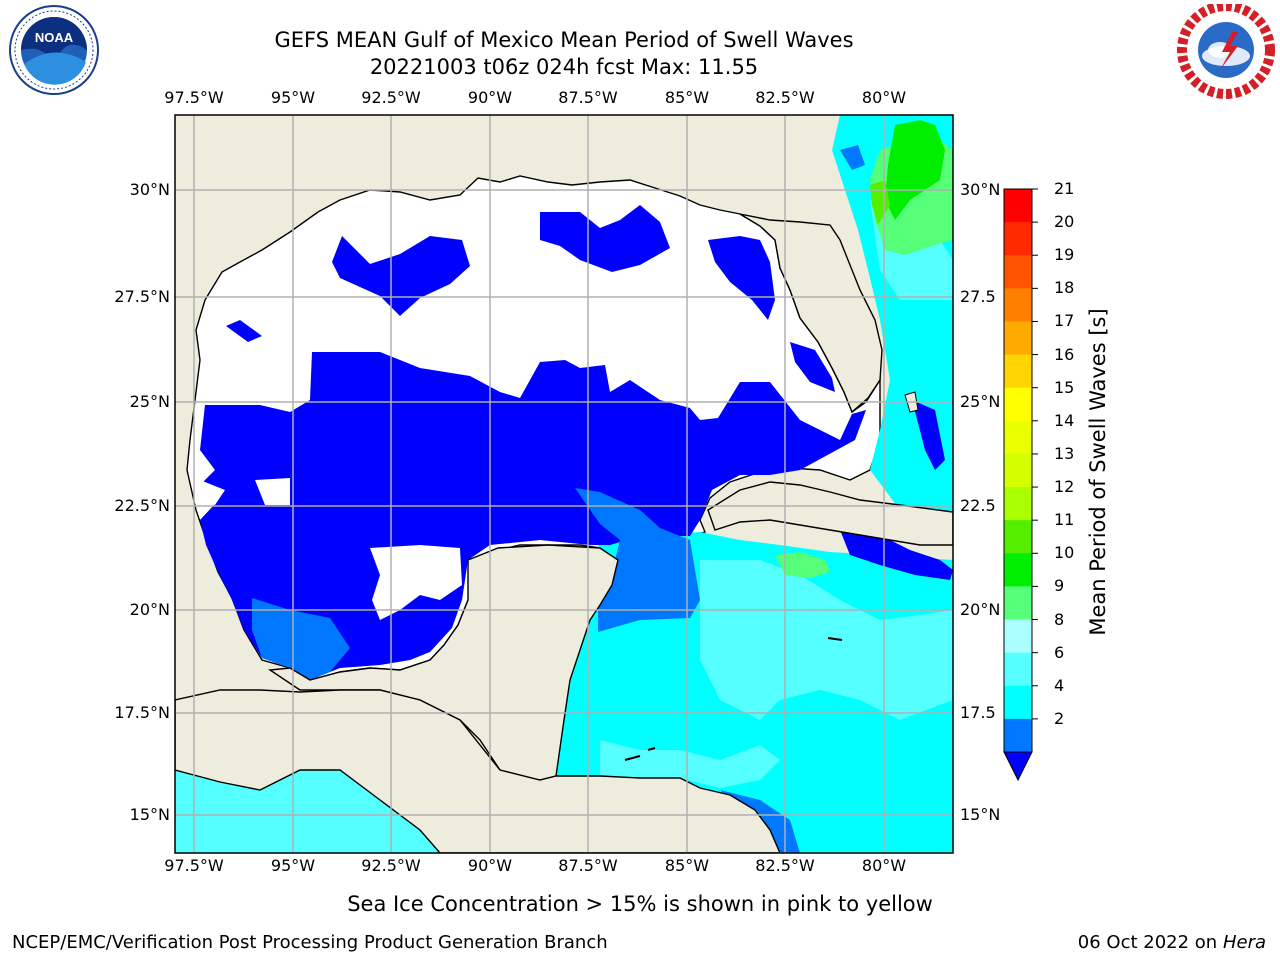  What do you see at coordinates (1150, 942) in the screenshot?
I see `footer-date-text: 06 Oct 2022 on` at bounding box center [1150, 942].